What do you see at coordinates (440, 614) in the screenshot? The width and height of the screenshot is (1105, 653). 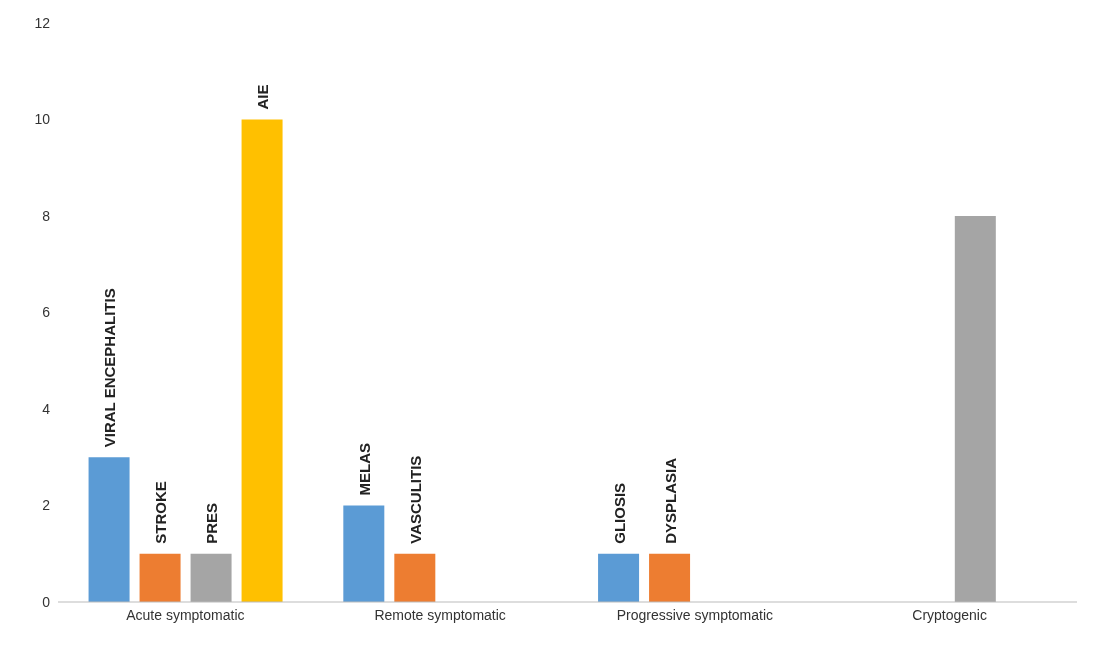 I see `x-tick-label: Remote symptomatic` at bounding box center [440, 614].